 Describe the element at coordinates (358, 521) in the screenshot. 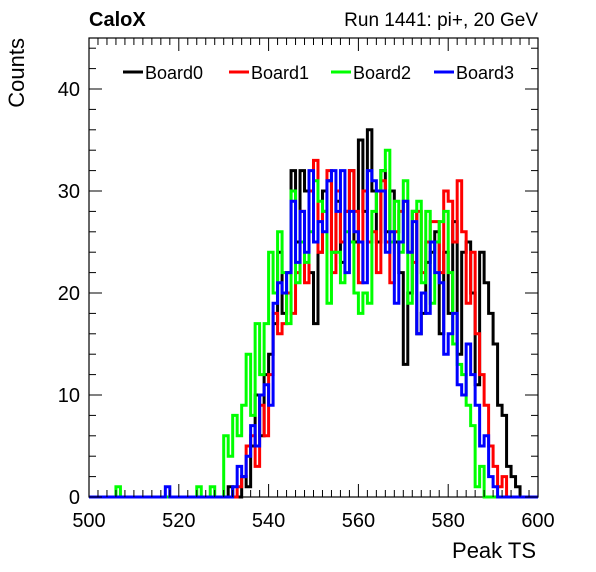

I see `x-tick-label: 560` at that location.